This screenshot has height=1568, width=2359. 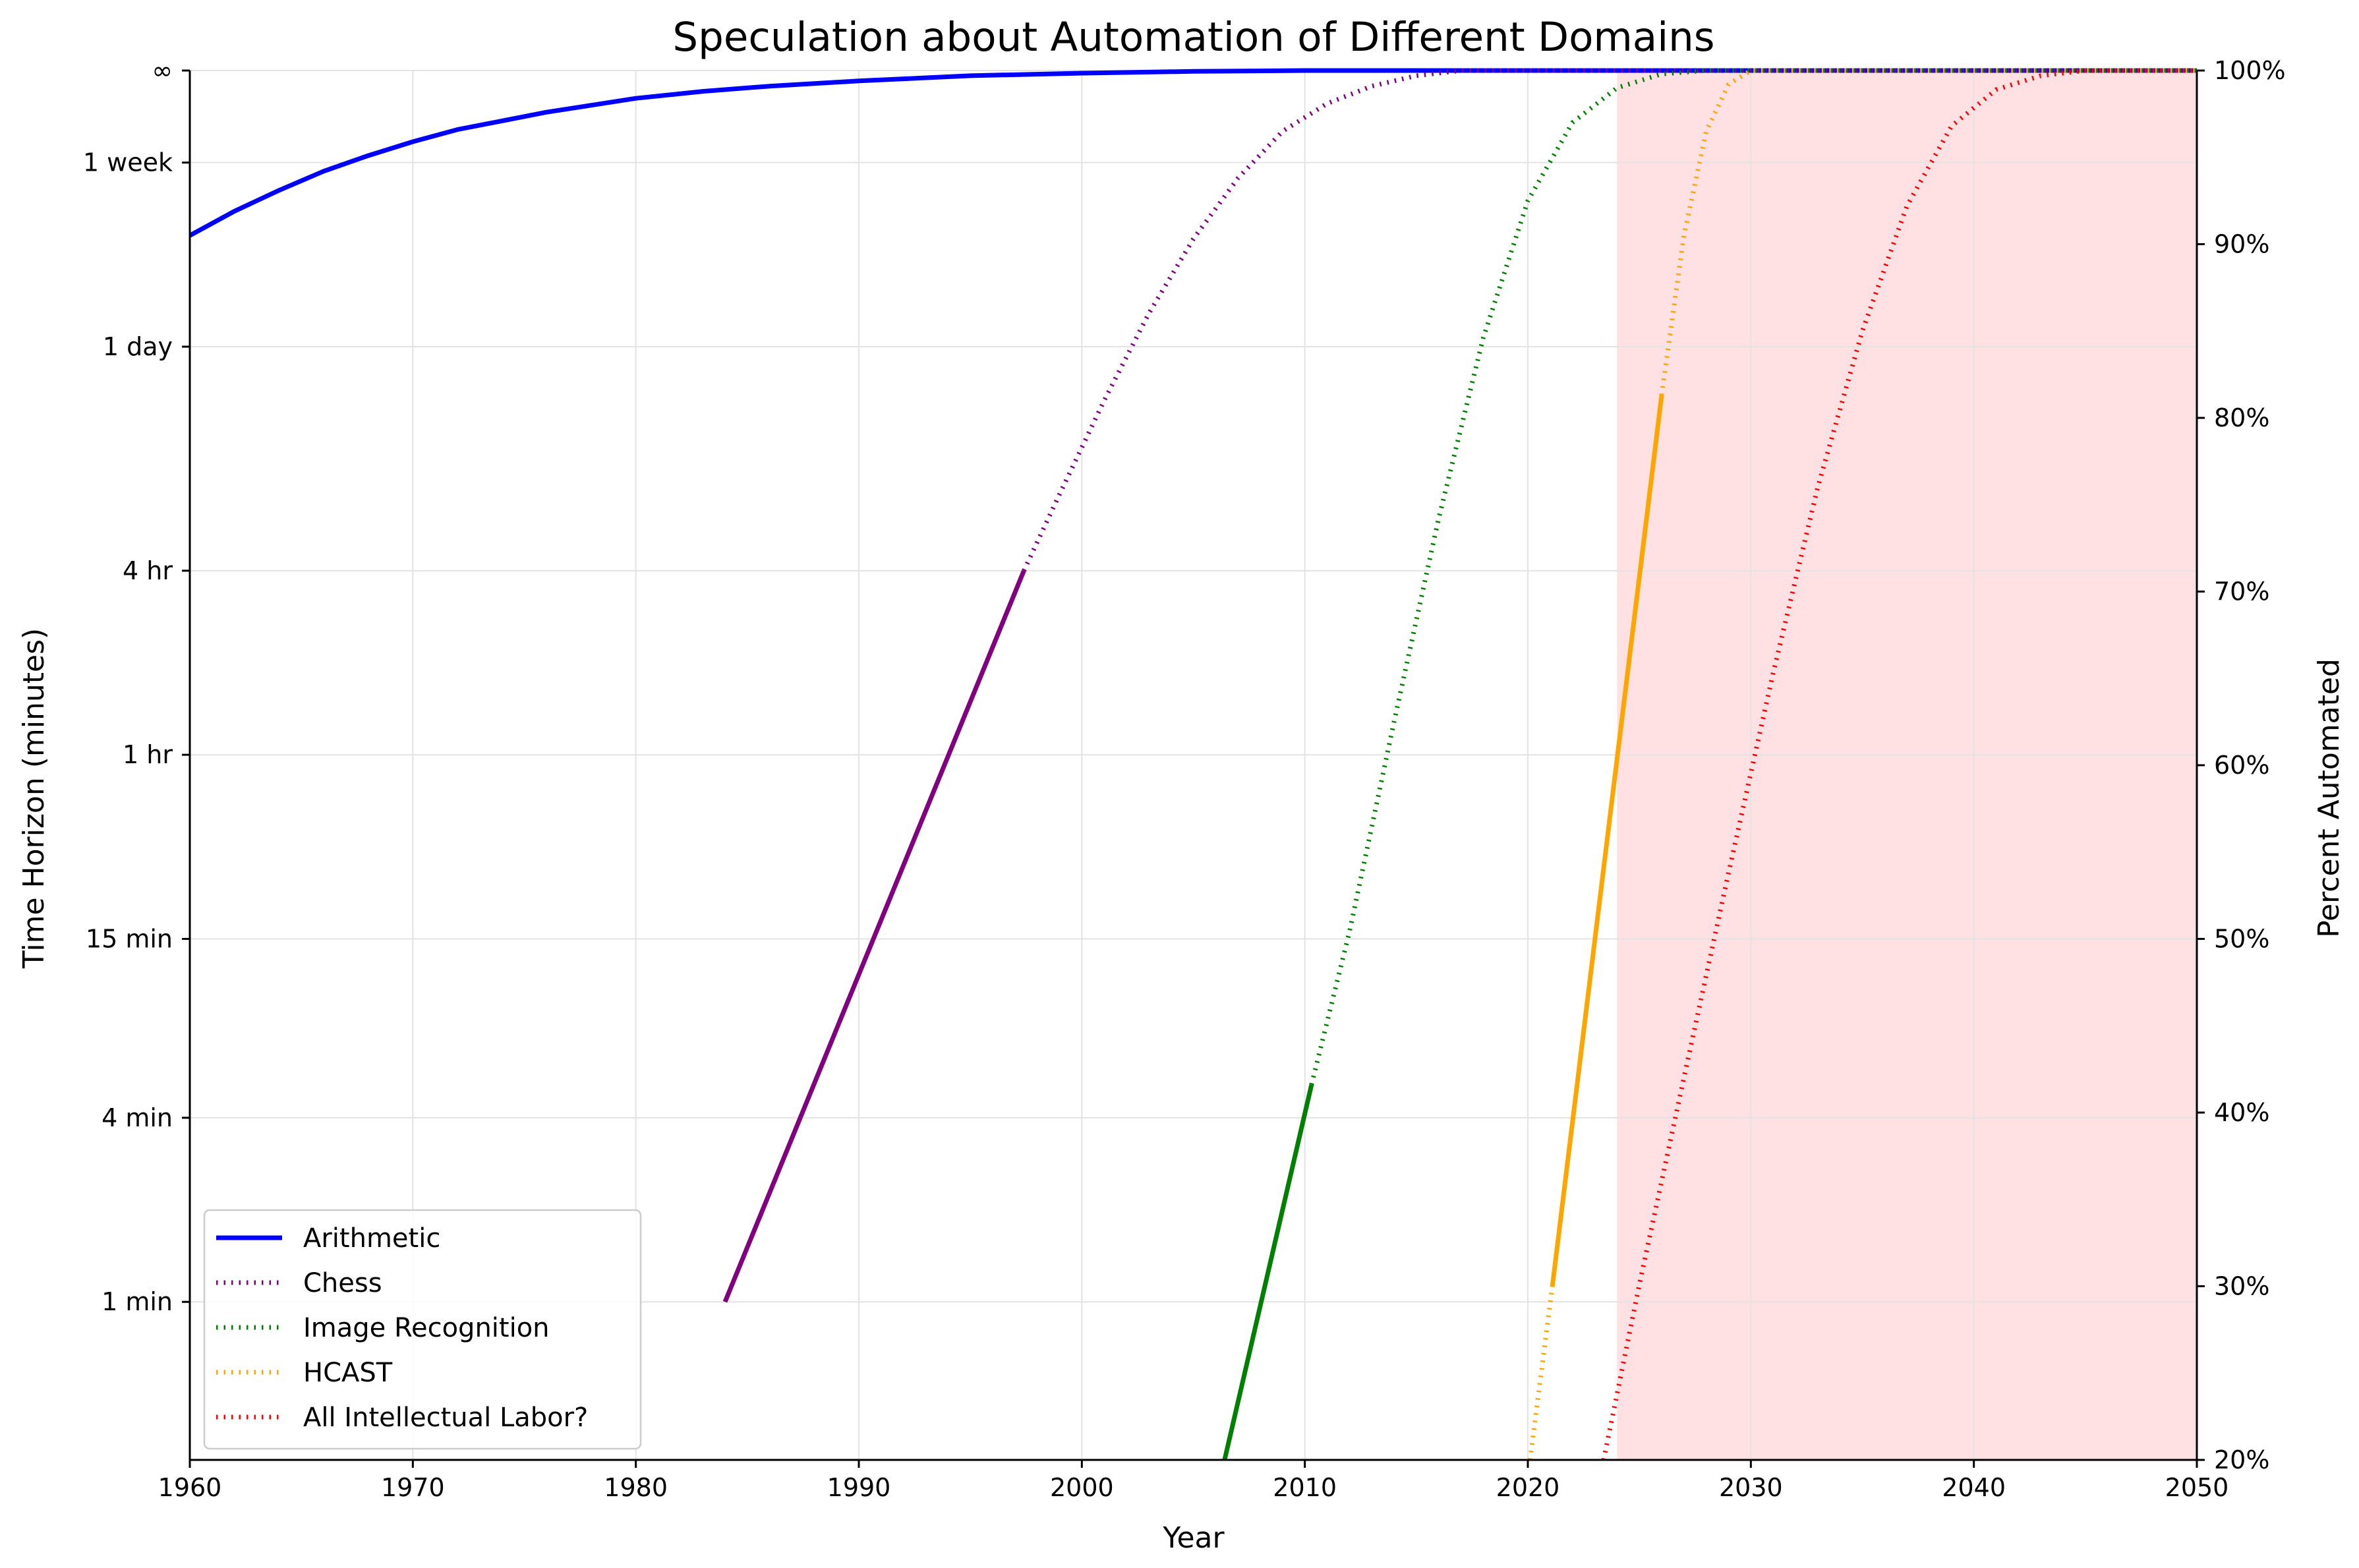 What do you see at coordinates (148, 570) in the screenshot?
I see `y-left-tick-label: 4 hr` at bounding box center [148, 570].